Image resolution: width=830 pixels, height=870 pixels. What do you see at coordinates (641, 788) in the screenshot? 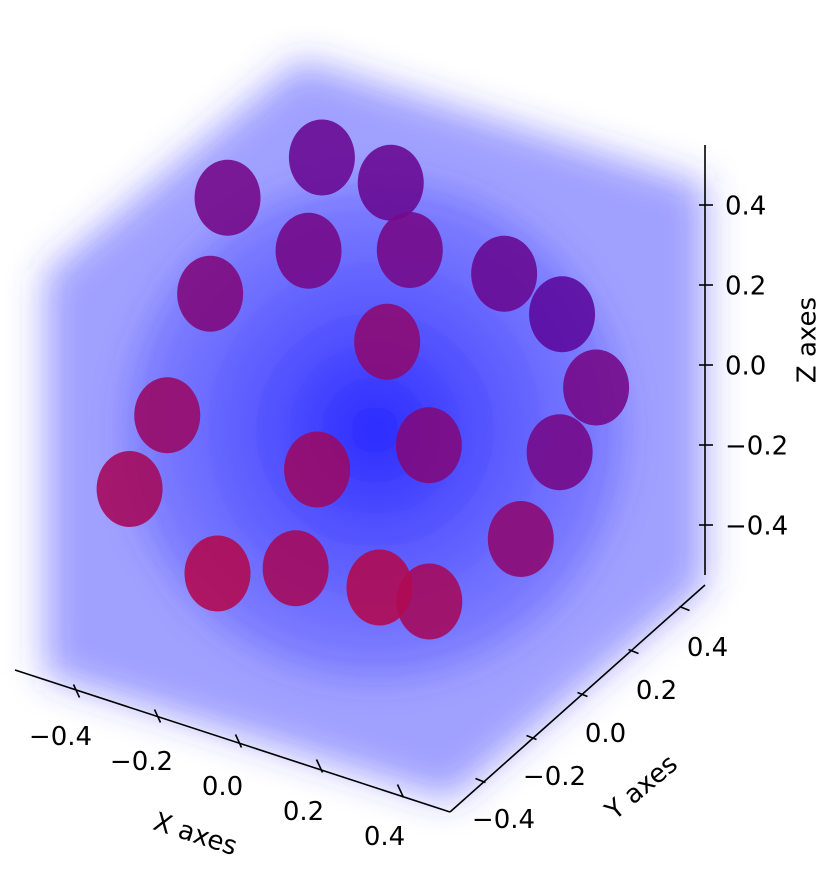
I see `y-axis-label: Y axes` at bounding box center [641, 788].